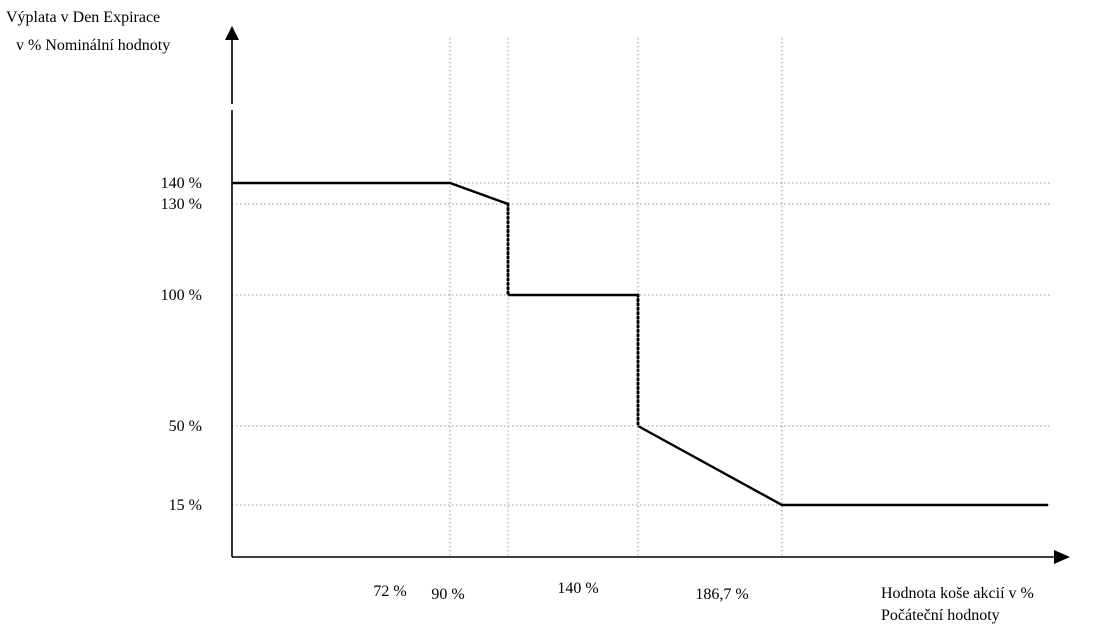 The height and width of the screenshot is (626, 1095). What do you see at coordinates (181, 204) in the screenshot?
I see `y-tick-label: 130 %` at bounding box center [181, 204].